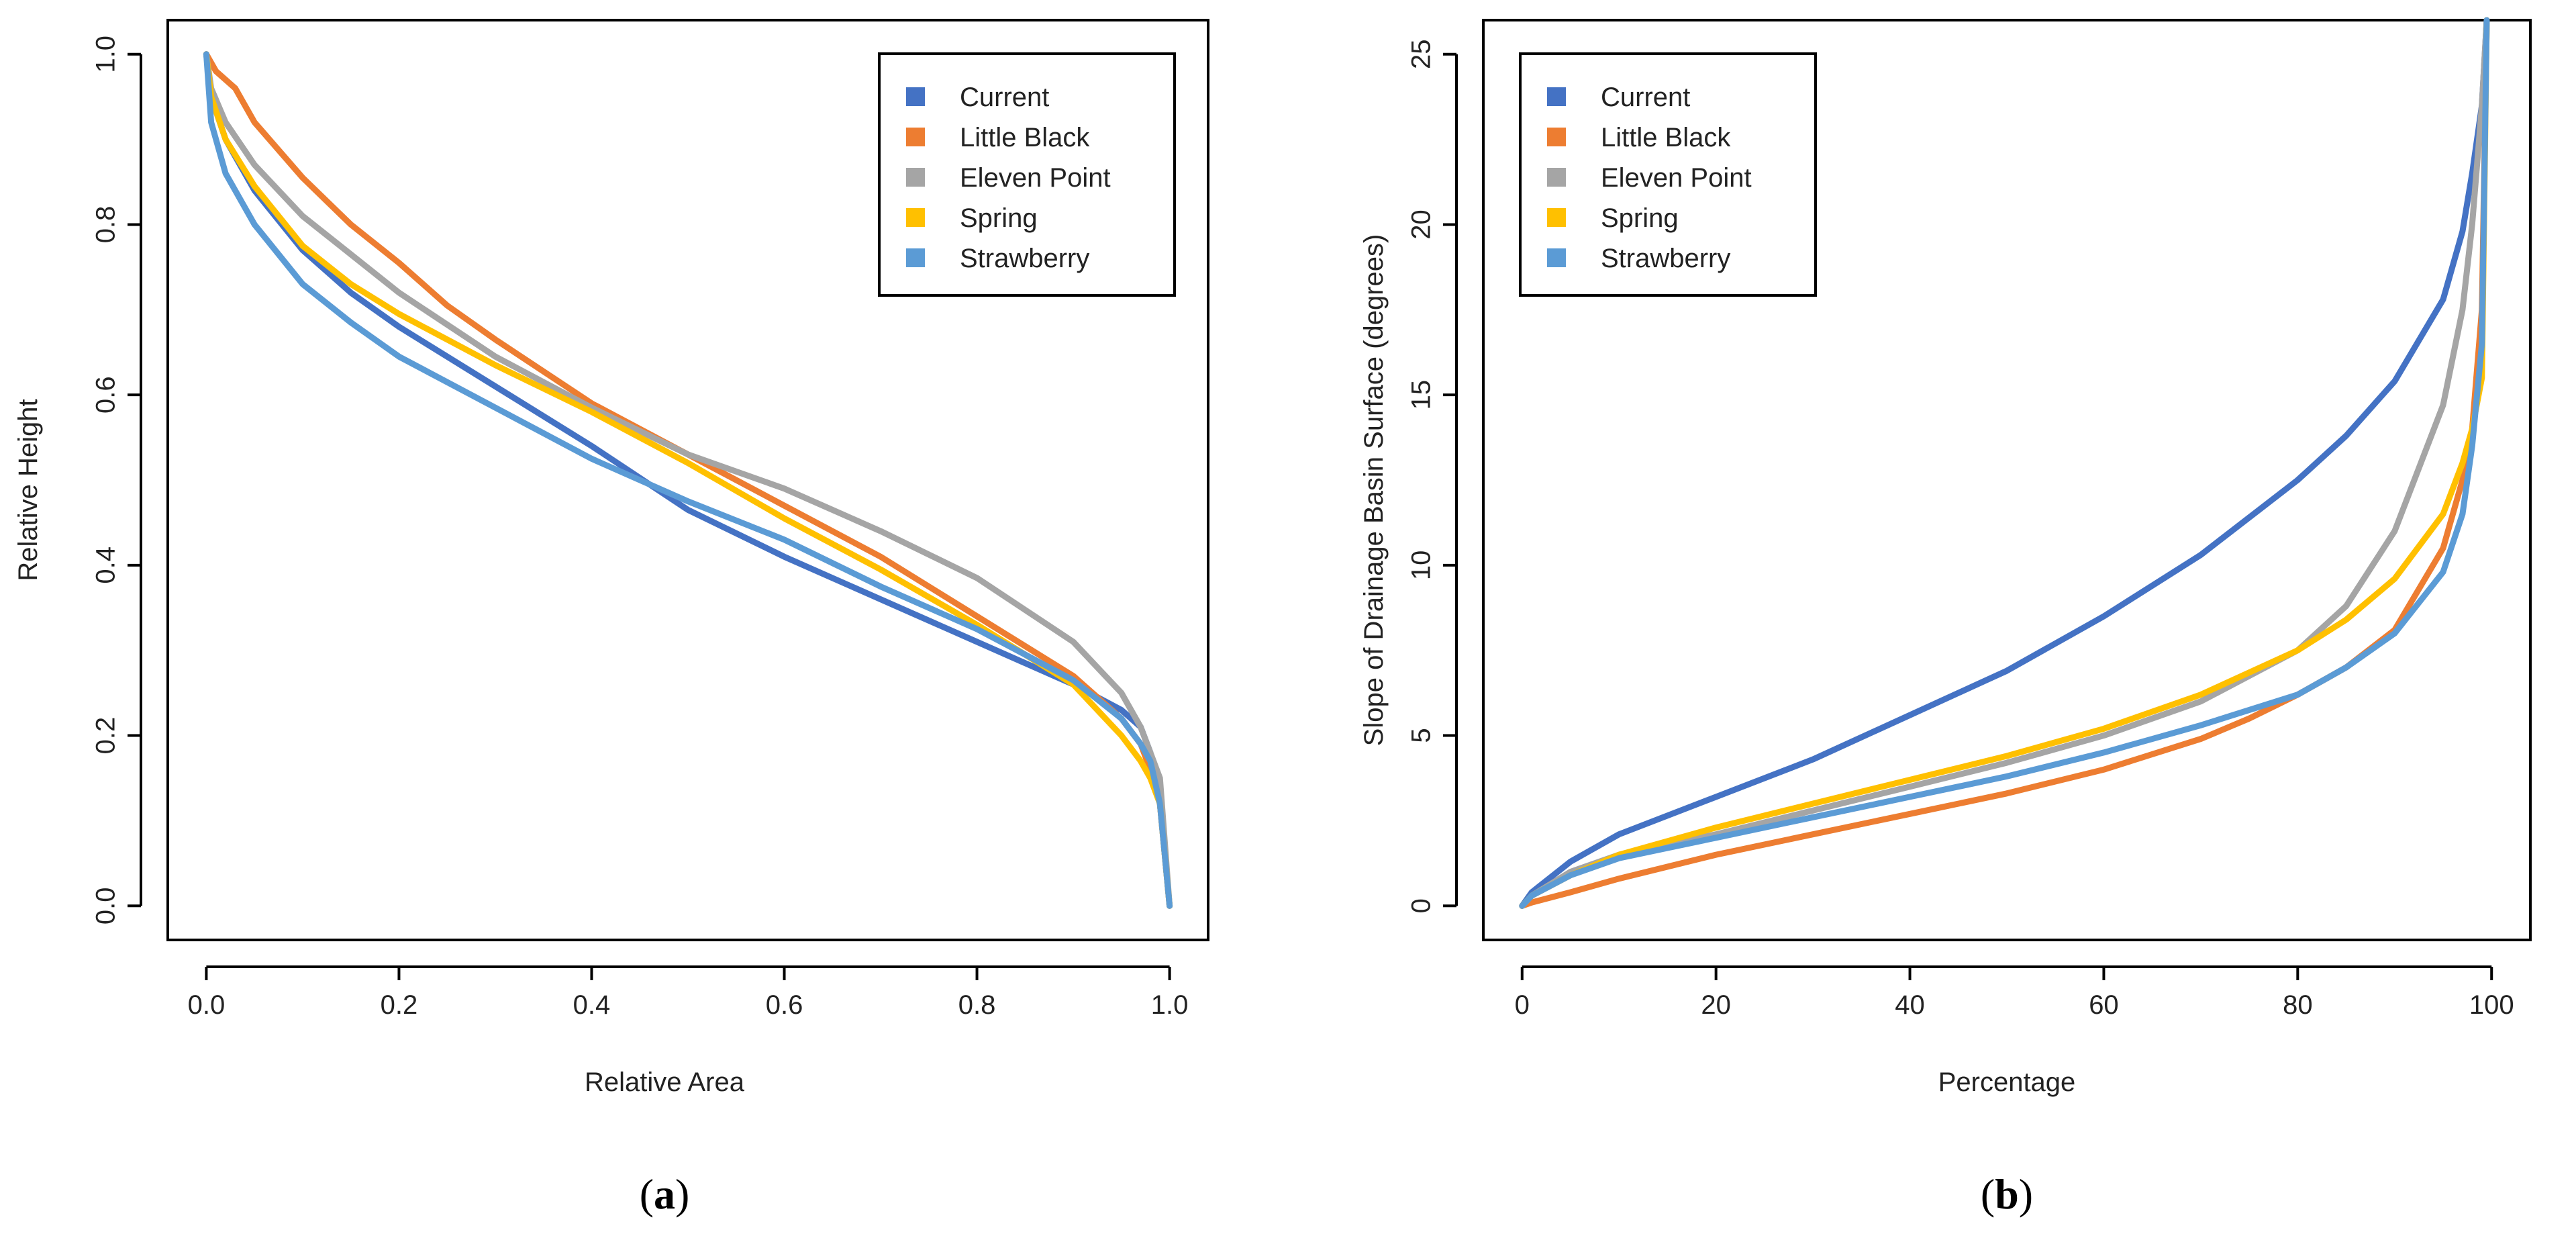 The width and height of the screenshot is (2576, 1234). I want to click on x-tick-label: 60, so click(2104, 1005).